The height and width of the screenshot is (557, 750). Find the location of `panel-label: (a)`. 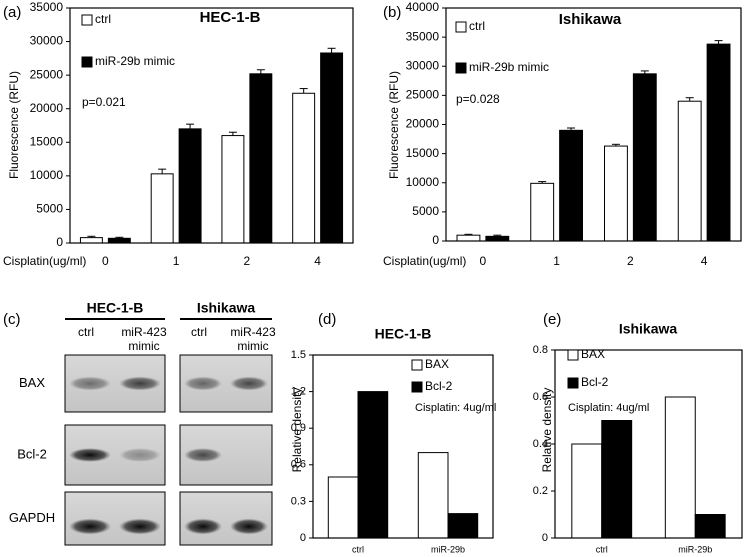

panel-label: (a) is located at coordinates (12, 12).